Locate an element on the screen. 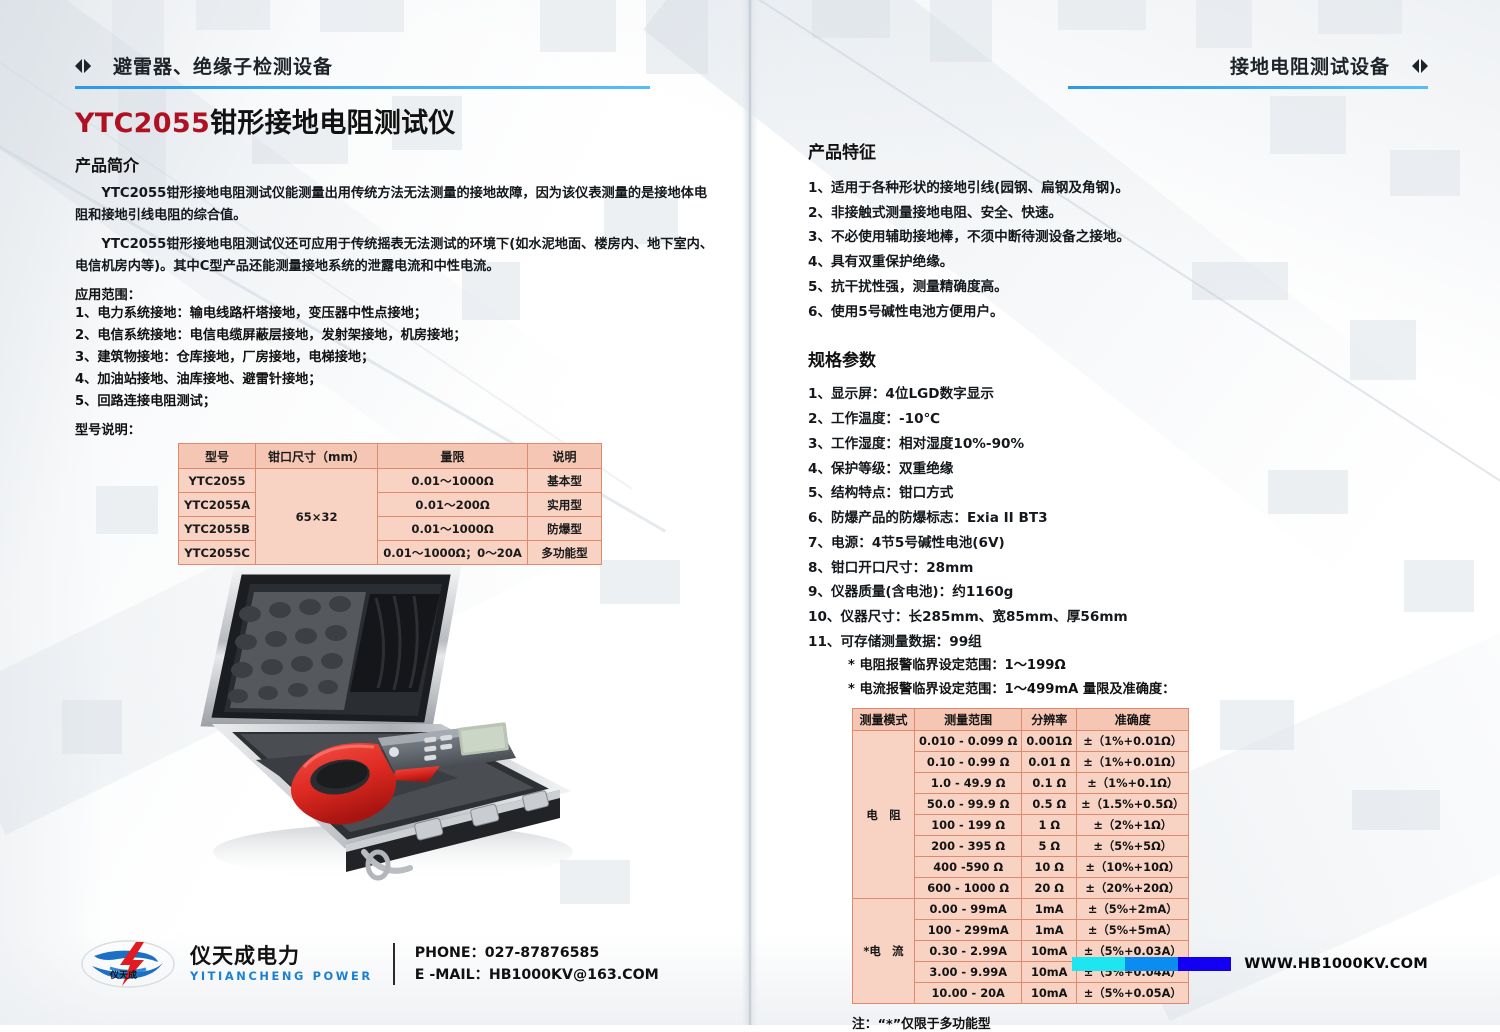 This screenshot has height=1032, width=1500. cell-range: 1.0 - 49.9 Ω is located at coordinates (968, 783).